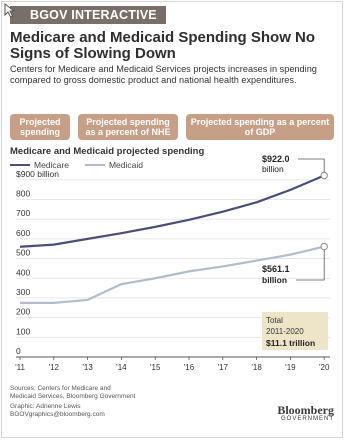 This screenshot has height=441, width=346. I want to click on legend-swatch-medicaid, so click(94, 165).